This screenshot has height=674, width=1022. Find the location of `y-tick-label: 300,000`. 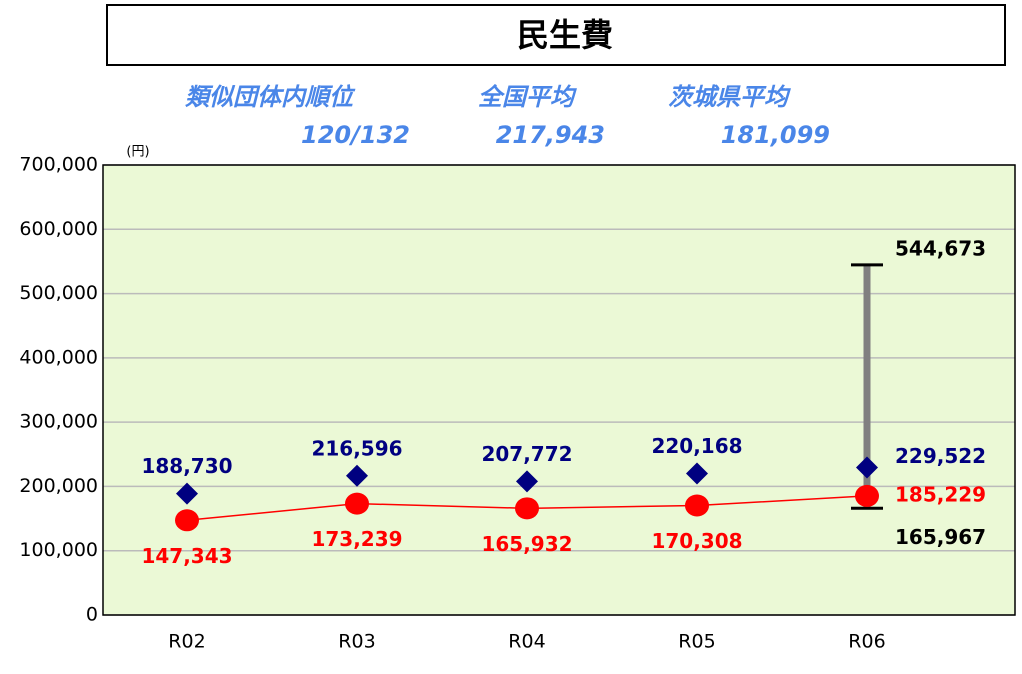

y-tick-label: 300,000 is located at coordinates (58, 422).